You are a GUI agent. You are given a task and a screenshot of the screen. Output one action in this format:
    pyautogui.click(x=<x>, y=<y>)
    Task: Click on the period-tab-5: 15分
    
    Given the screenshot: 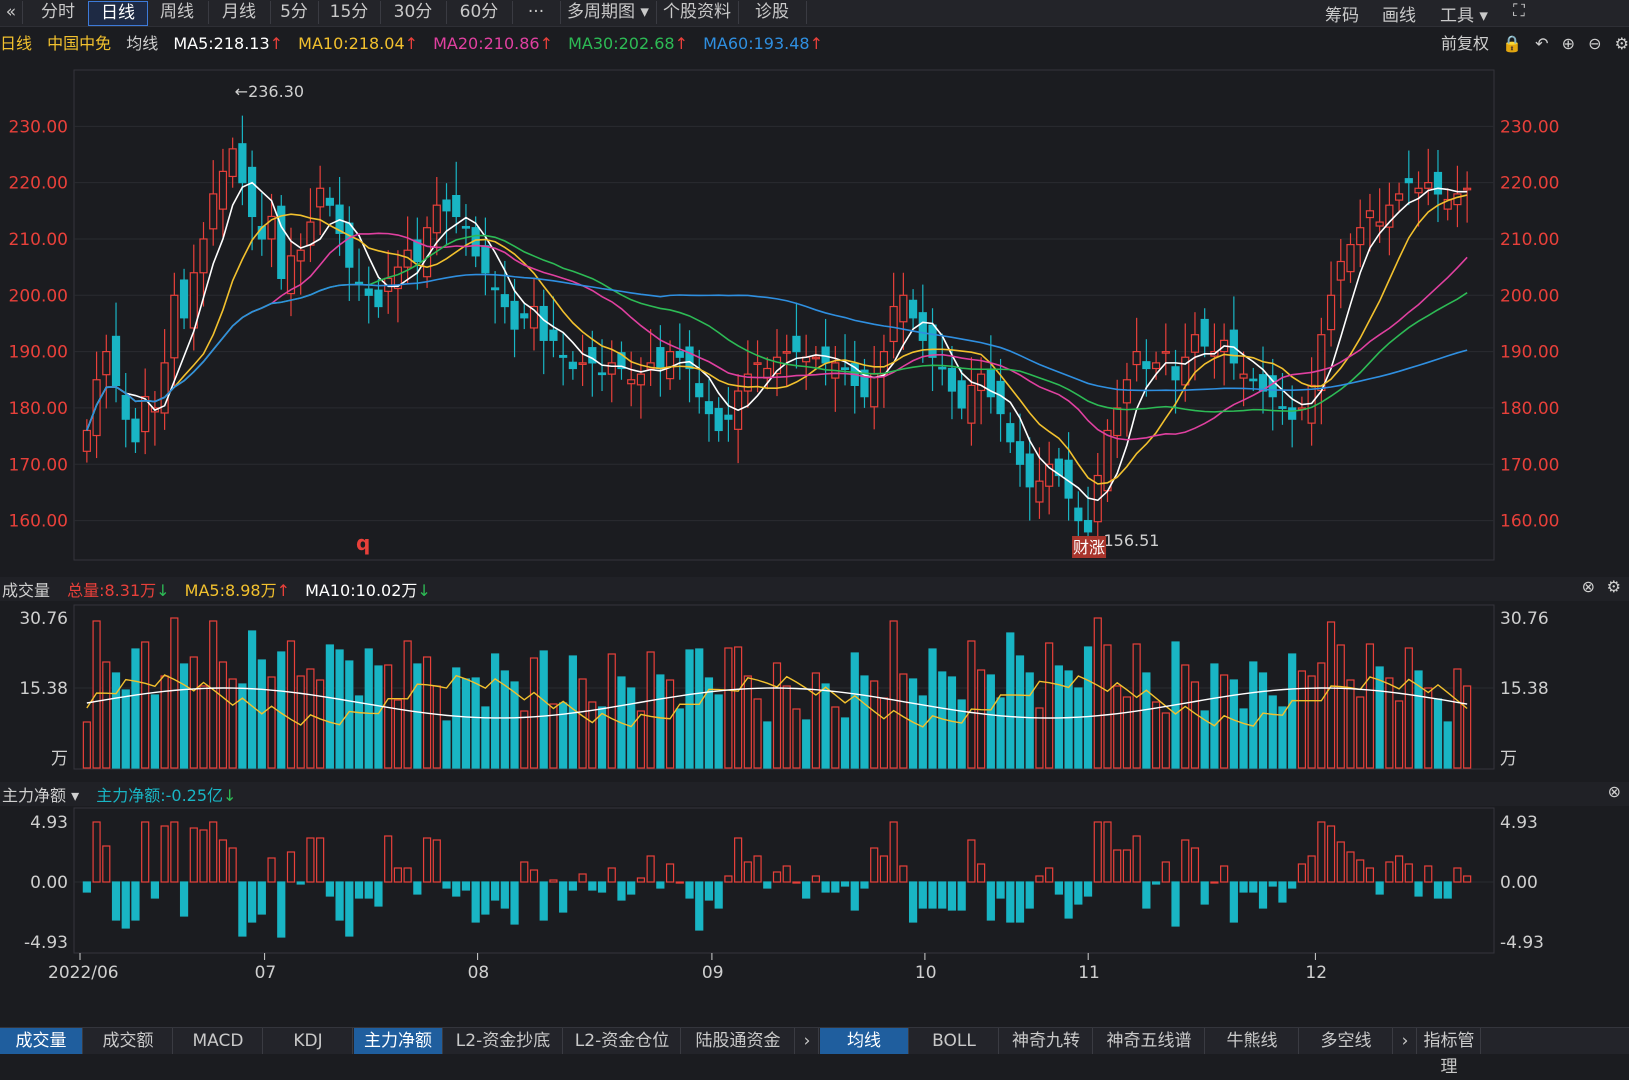 What is the action you would take?
    pyautogui.click(x=349, y=12)
    